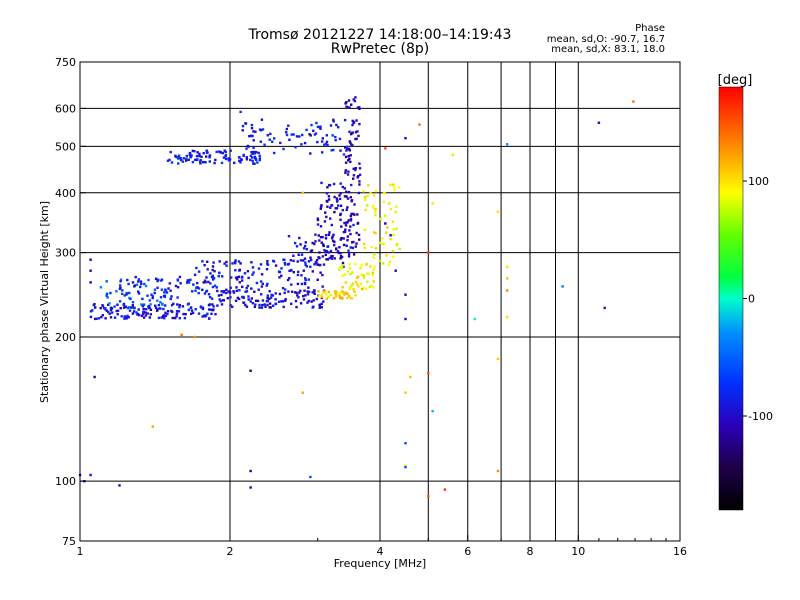  Describe the element at coordinates (380, 35) in the screenshot. I see `chart-title: Tromsø 20121227 14:18:00–14:19:43` at that location.